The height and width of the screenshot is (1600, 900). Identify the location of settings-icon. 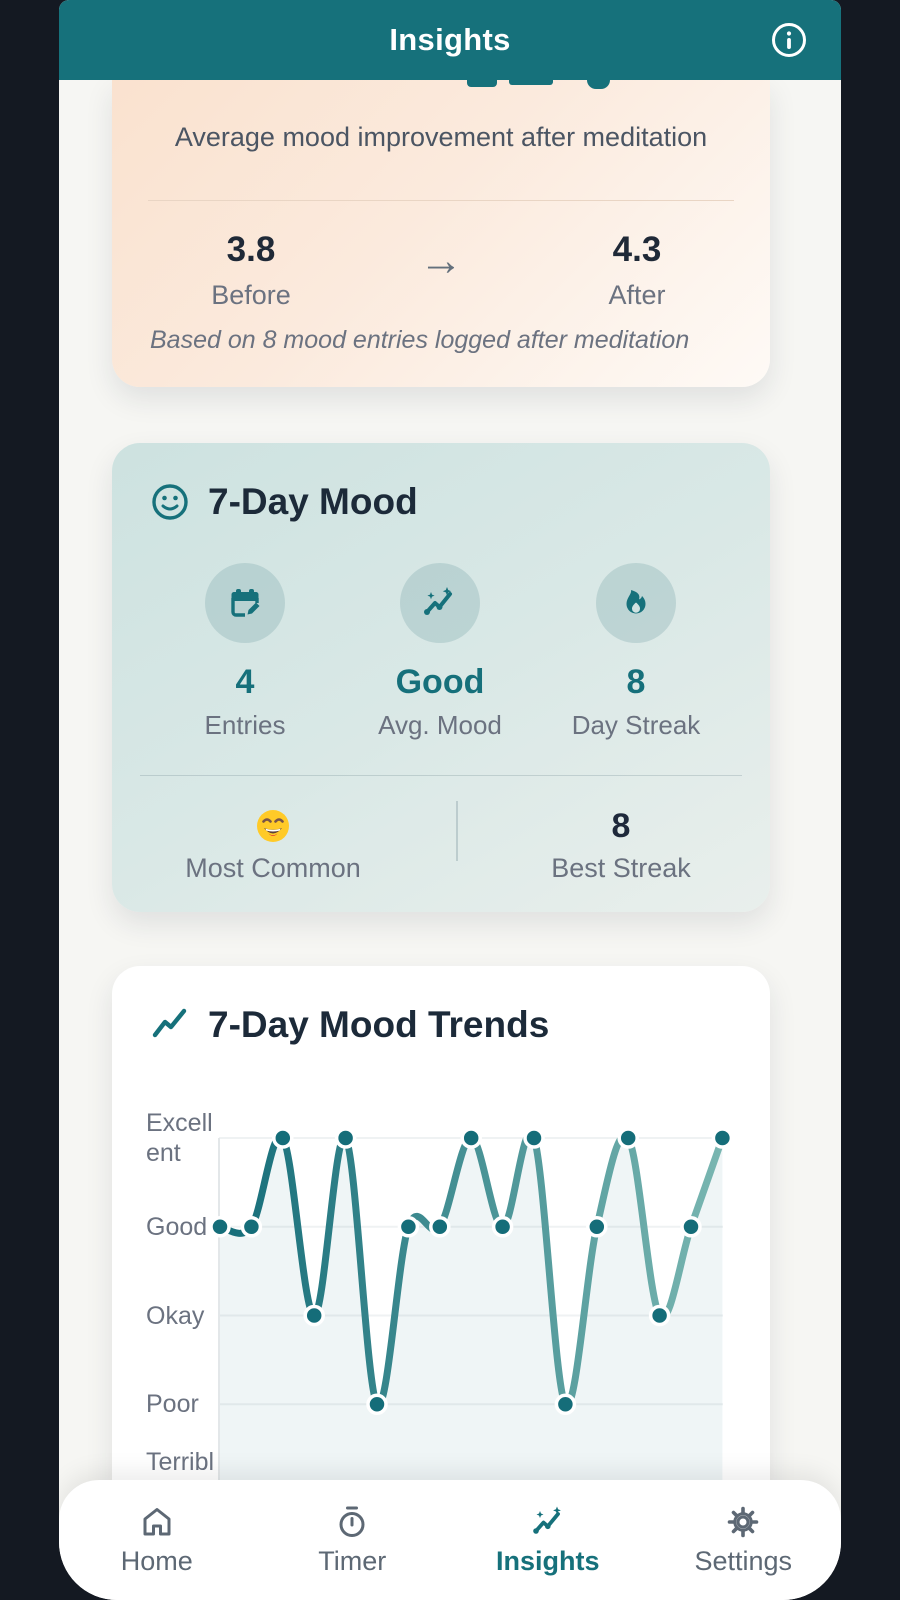
(743, 1521).